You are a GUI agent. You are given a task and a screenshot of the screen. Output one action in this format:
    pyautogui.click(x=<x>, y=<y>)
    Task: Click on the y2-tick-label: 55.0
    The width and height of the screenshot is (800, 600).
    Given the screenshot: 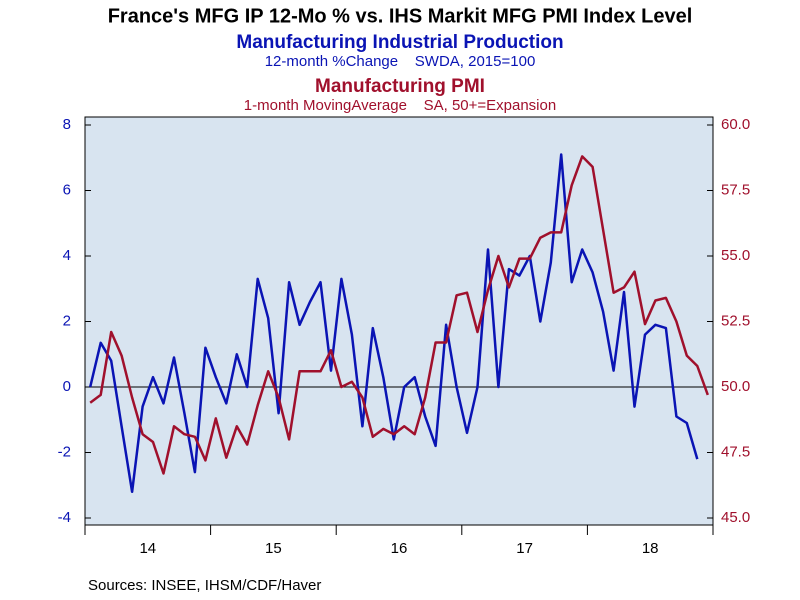 What is the action you would take?
    pyautogui.click(x=735, y=255)
    